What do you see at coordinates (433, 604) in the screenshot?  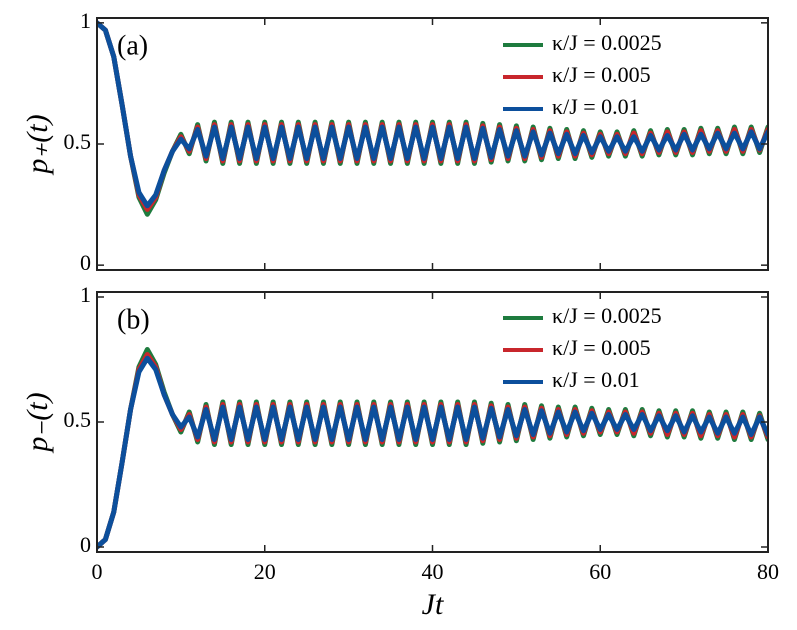 I see `x-axis-label: Jt` at bounding box center [433, 604].